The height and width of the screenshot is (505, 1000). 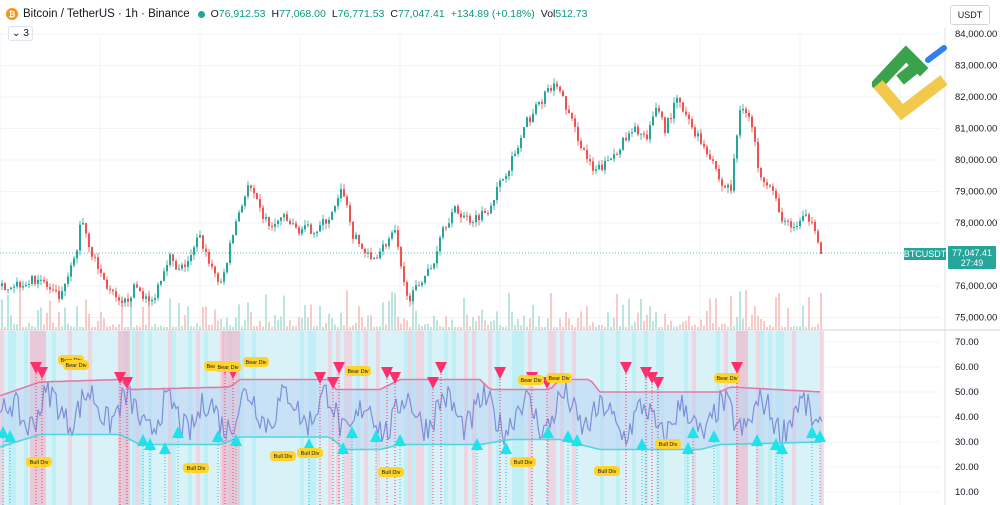 I want to click on symbol-title: Bitcoin / TetherUS · 1h · Binance, so click(x=106, y=14).